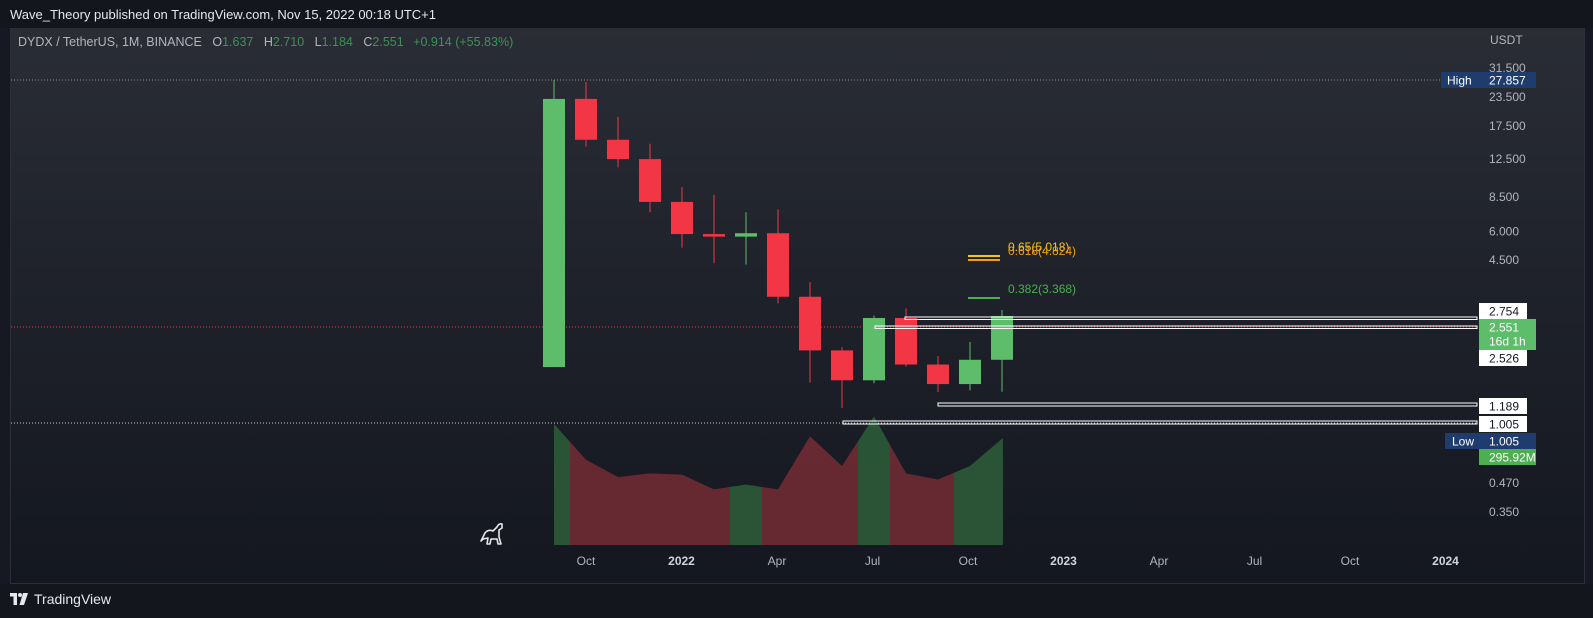 The image size is (1593, 618). What do you see at coordinates (1507, 159) in the screenshot?
I see `price-tick: 12.500` at bounding box center [1507, 159].